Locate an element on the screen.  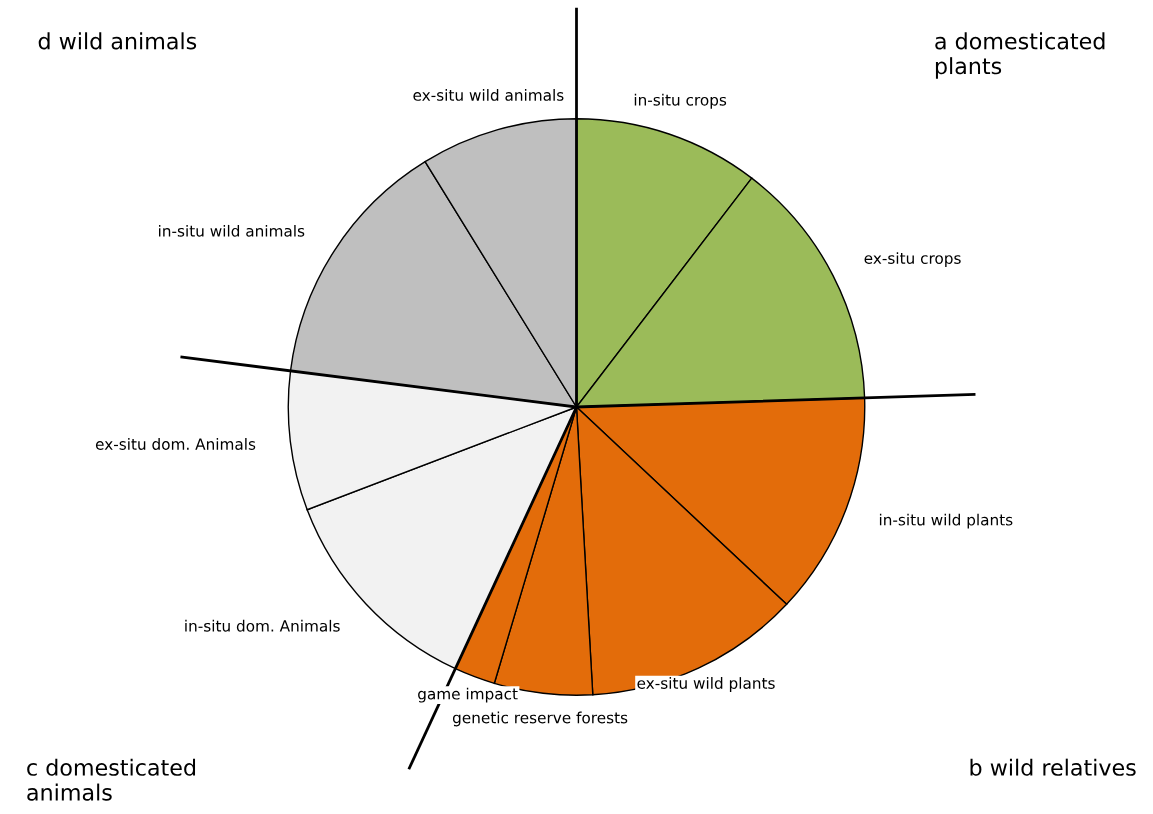
slice-label: ex-situ dom. Animals is located at coordinates (175, 444).